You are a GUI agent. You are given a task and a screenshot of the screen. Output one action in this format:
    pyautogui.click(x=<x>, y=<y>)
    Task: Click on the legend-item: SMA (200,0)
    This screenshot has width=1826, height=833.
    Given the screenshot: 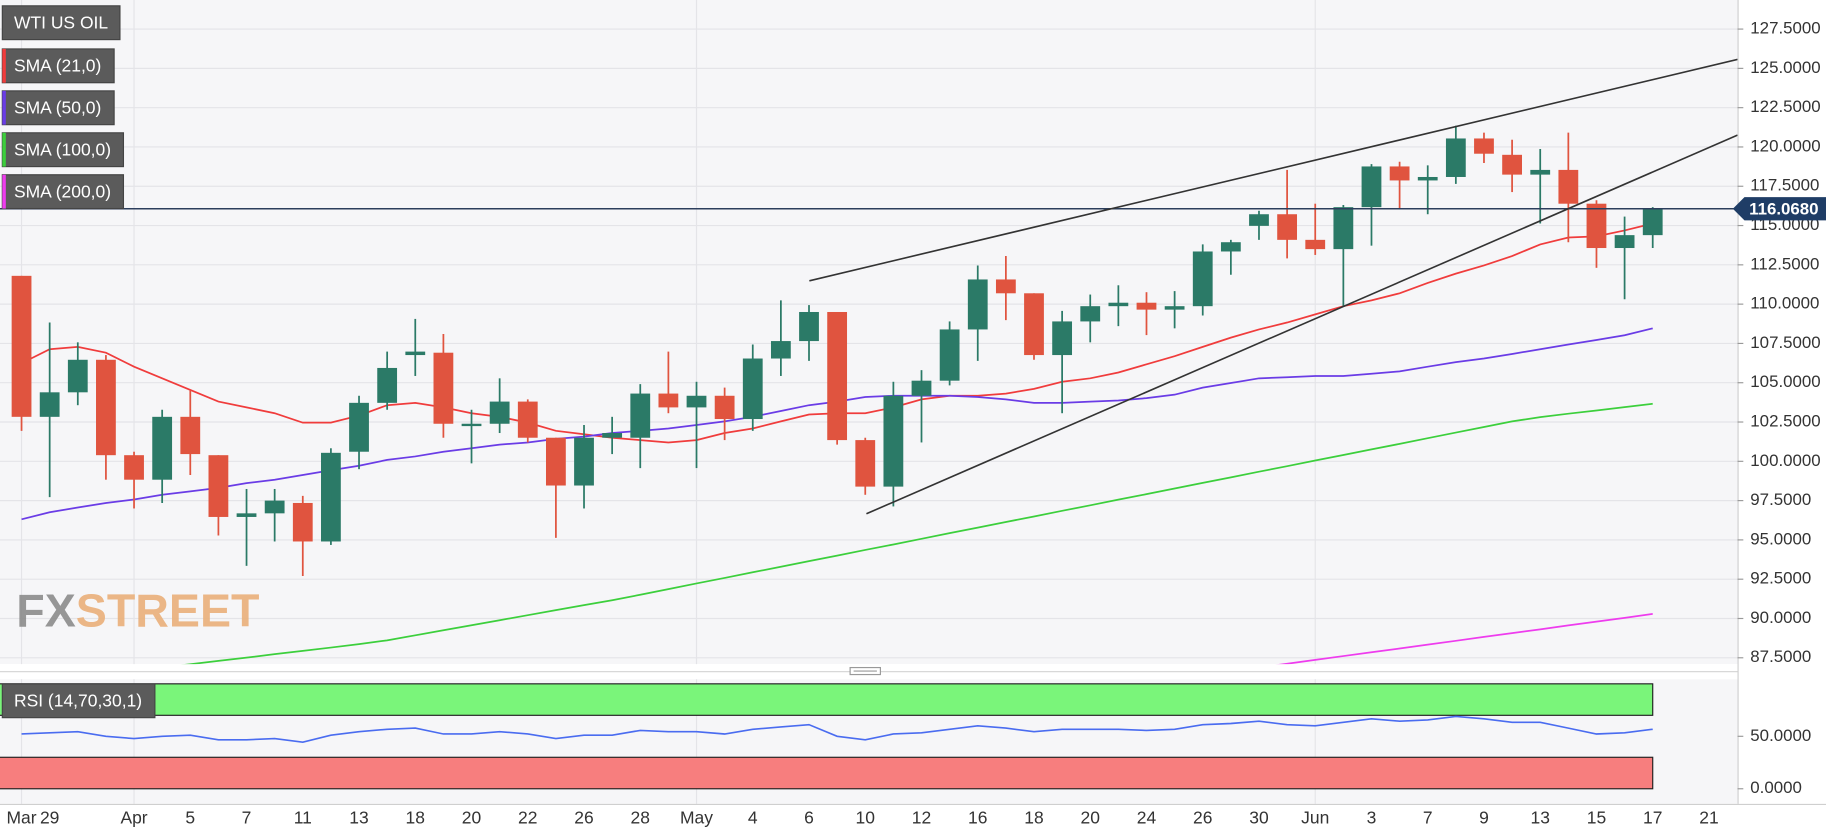 What is the action you would take?
    pyautogui.click(x=63, y=192)
    